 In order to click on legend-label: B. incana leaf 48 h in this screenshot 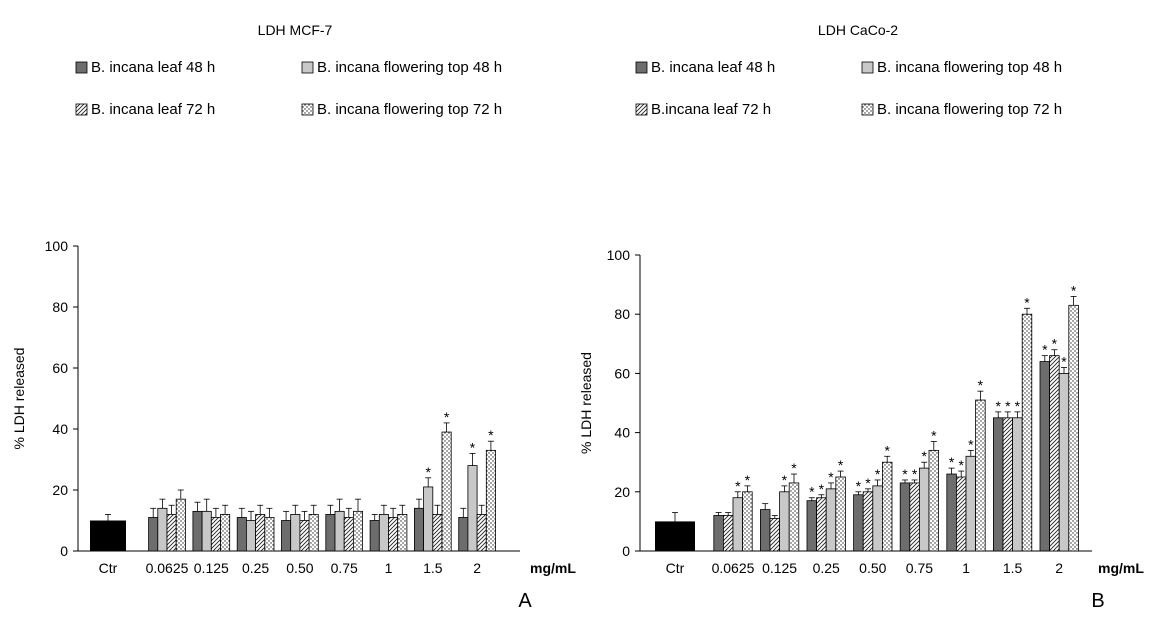, I will do `click(153, 67)`.